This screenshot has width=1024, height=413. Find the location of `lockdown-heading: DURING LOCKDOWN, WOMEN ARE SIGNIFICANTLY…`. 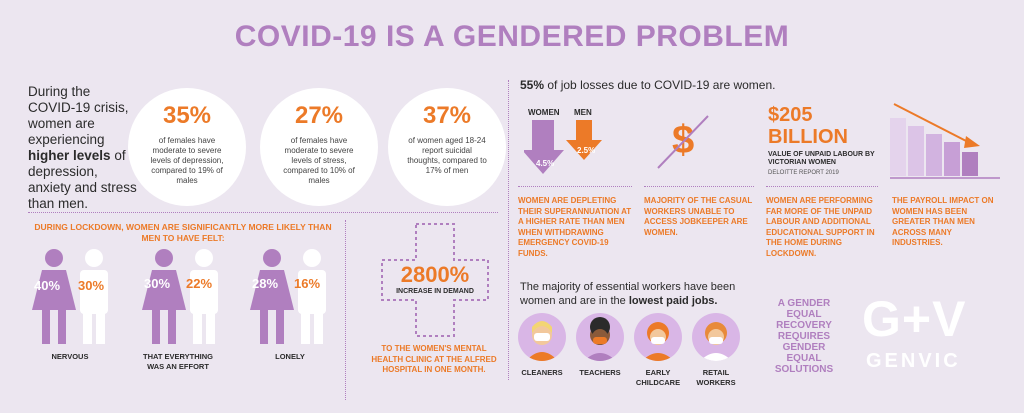

lockdown-heading: DURING LOCKDOWN, WOMEN ARE SIGNIFICANTLY… is located at coordinates (183, 232).